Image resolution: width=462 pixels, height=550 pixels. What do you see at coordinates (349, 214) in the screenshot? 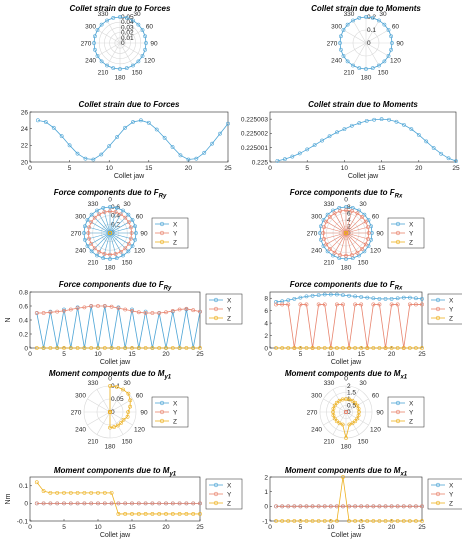
I see `polar-radius-label: 6` at bounding box center [349, 214].